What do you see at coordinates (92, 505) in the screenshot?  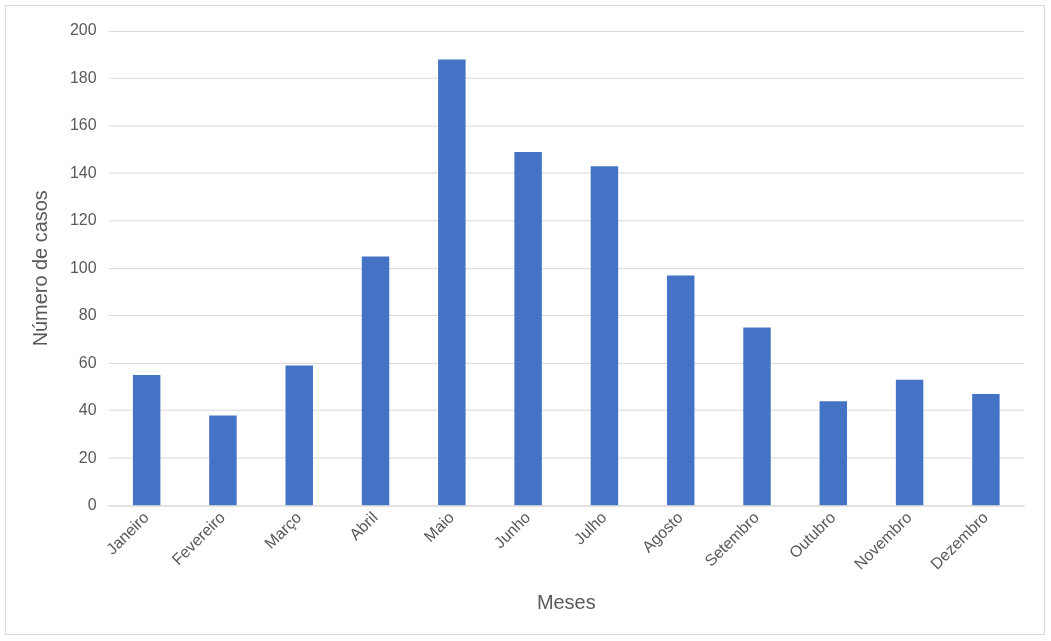 I see `y-tick-label: 0` at bounding box center [92, 505].